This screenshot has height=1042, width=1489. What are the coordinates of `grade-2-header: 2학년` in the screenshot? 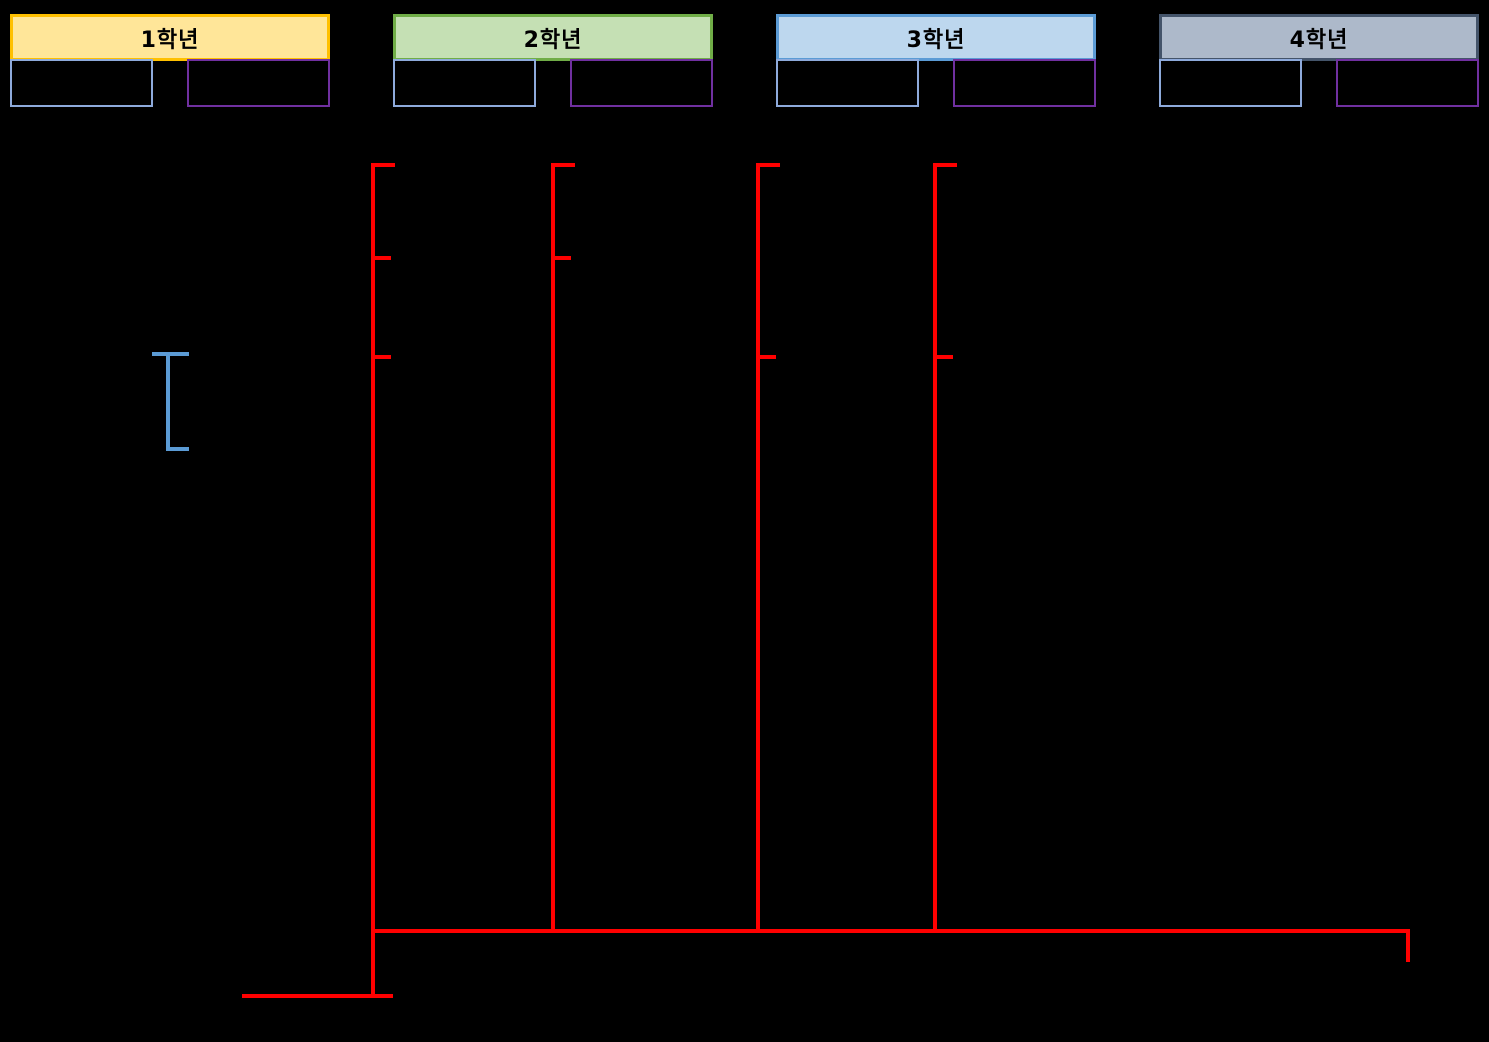 It's located at (553, 37).